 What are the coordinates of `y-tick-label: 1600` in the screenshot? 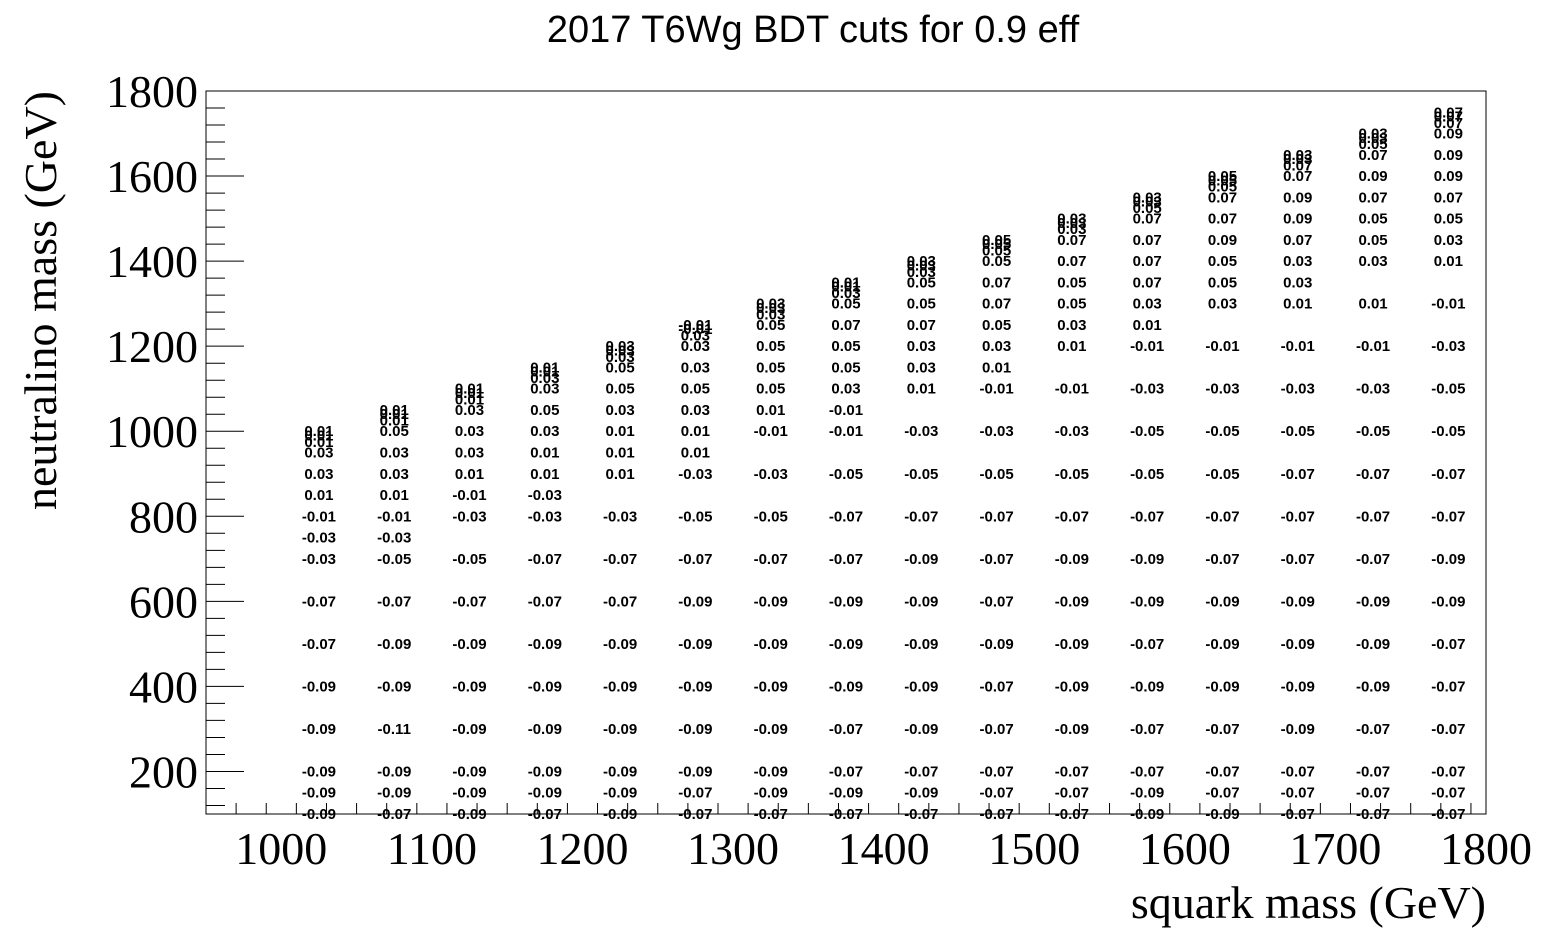 It's located at (152, 176).